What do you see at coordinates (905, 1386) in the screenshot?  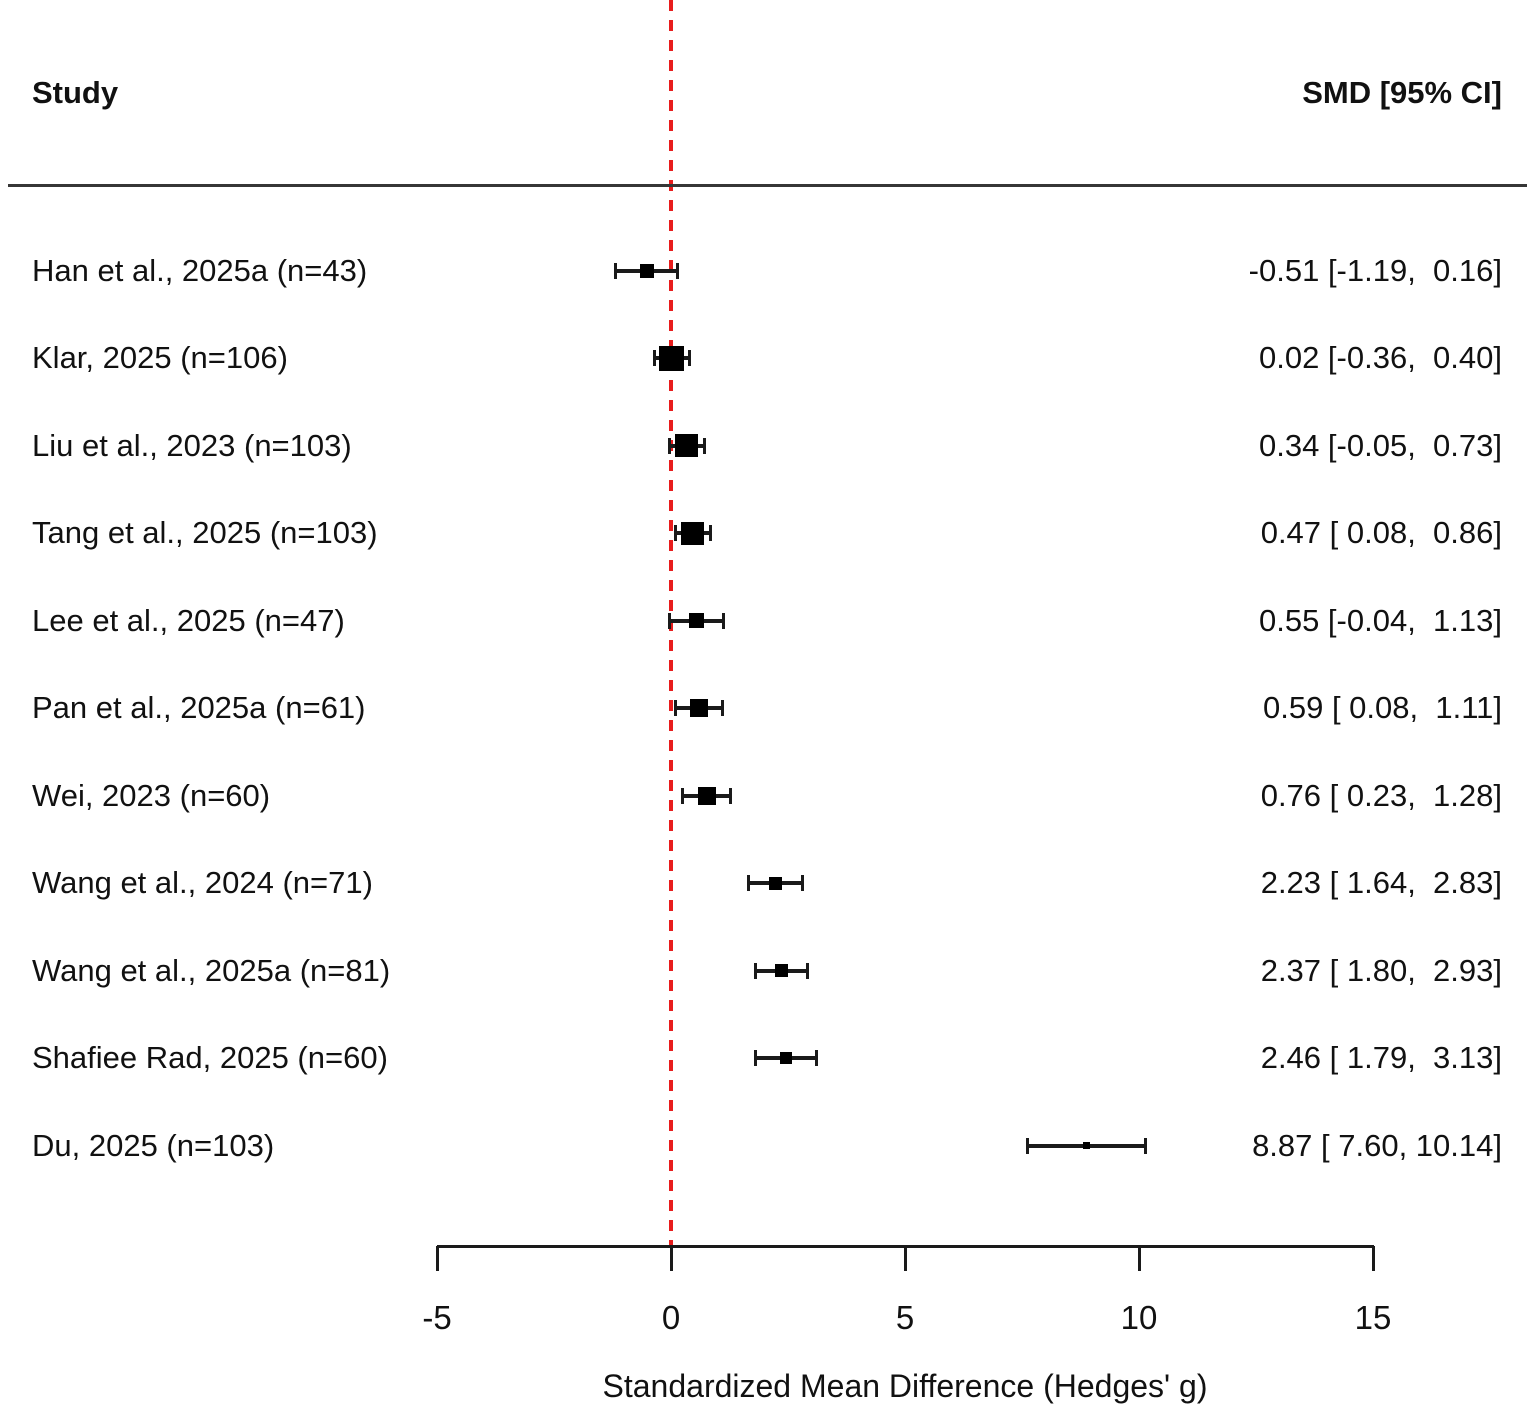 I see `x-axis-title: Standardized Mean Difference (Hedges' g)` at bounding box center [905, 1386].